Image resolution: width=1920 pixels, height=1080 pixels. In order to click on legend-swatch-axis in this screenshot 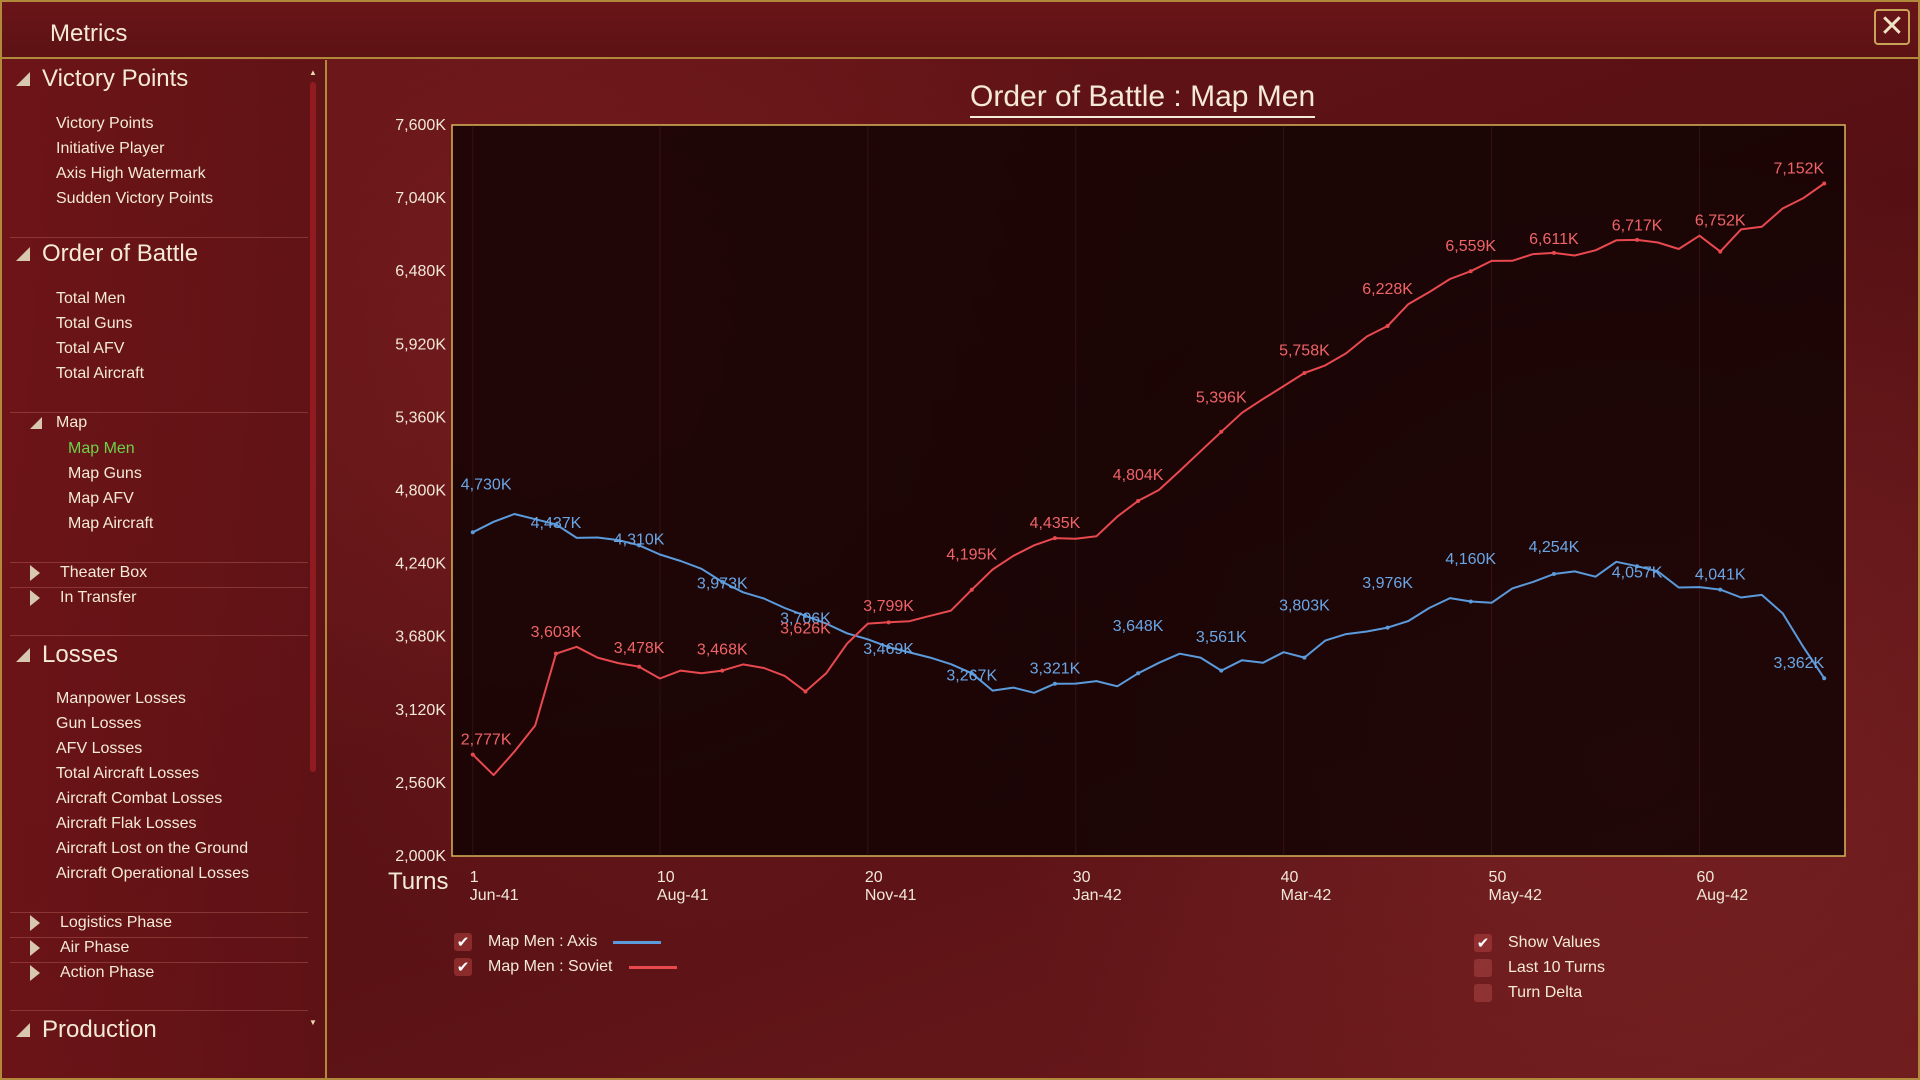, I will do `click(637, 942)`.